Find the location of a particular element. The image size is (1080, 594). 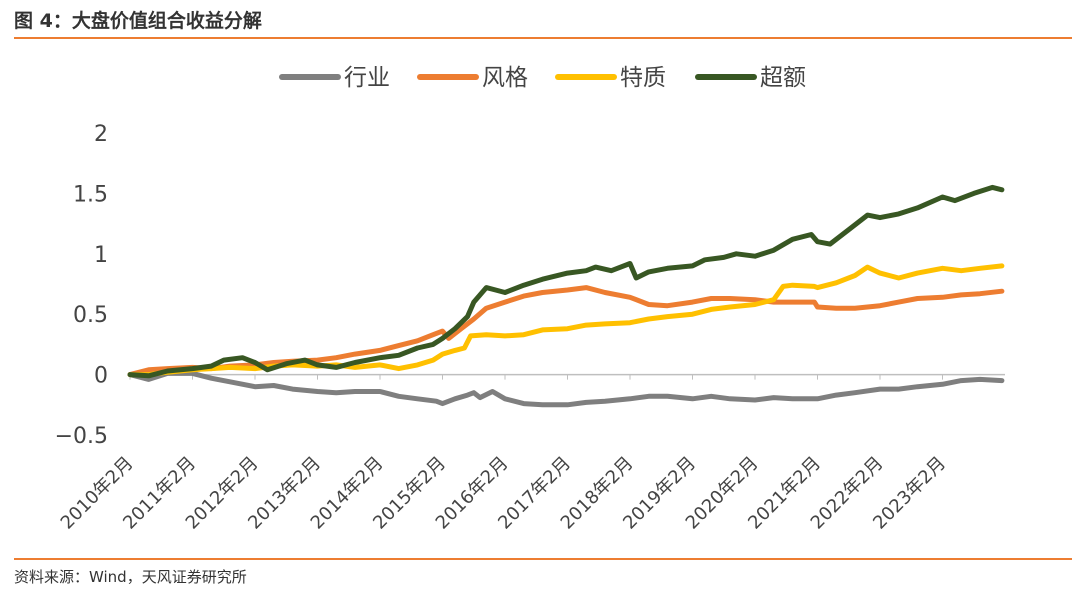

legend-label: 行业 is located at coordinates (367, 78).